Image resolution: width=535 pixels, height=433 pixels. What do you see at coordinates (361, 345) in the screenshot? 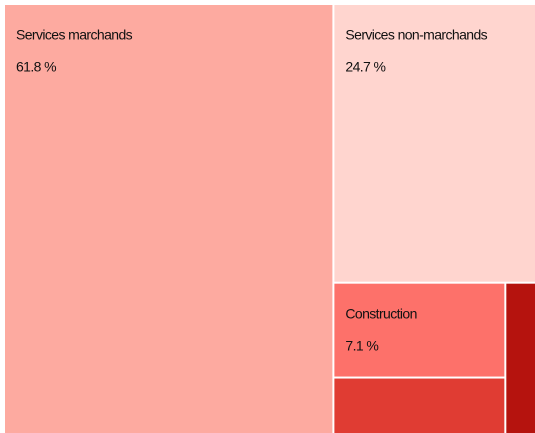
I see `tile-value: 7.1 %` at bounding box center [361, 345].